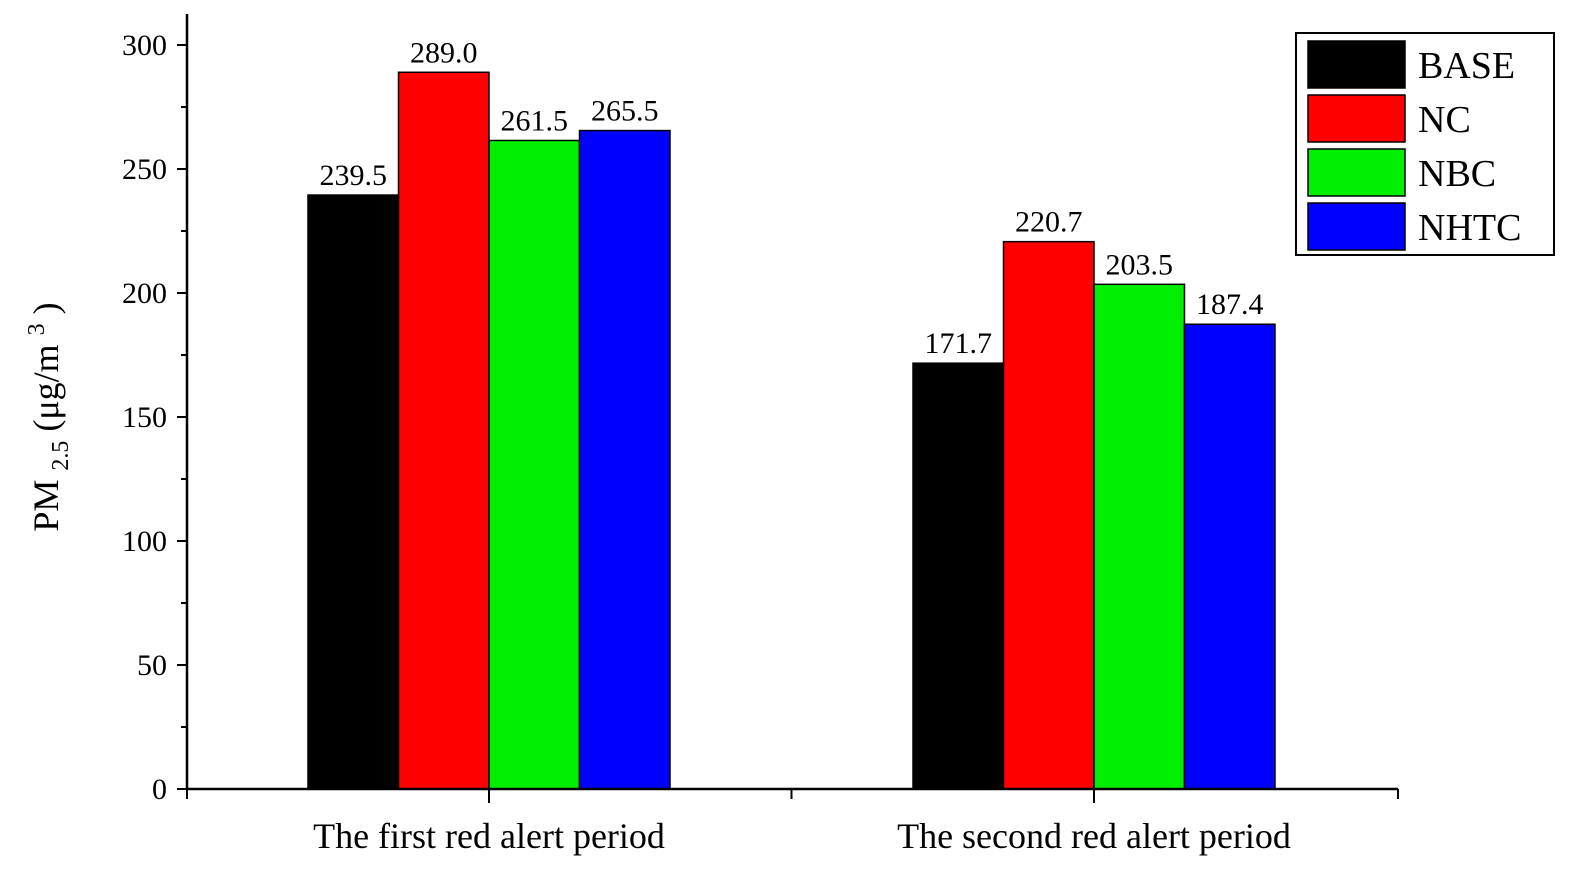  What do you see at coordinates (489, 836) in the screenshot?
I see `x-category-label-1: The first red alert period` at bounding box center [489, 836].